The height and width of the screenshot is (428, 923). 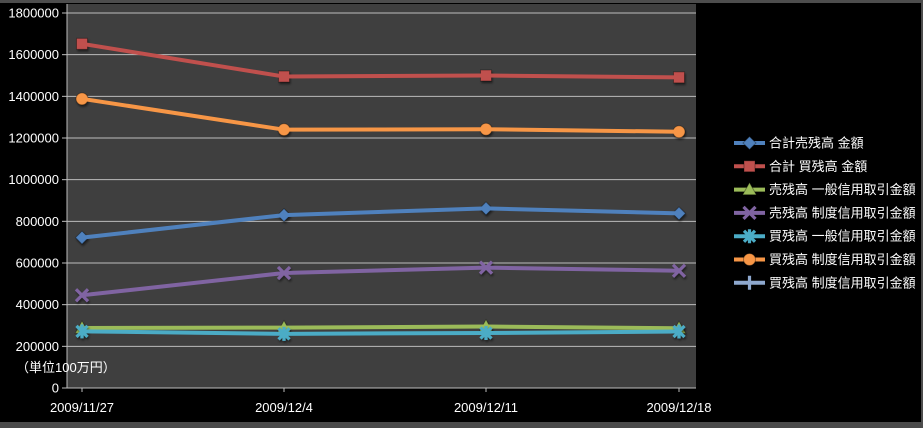 What do you see at coordinates (922, 214) in the screenshot?
I see `window-edge-right` at bounding box center [922, 214].